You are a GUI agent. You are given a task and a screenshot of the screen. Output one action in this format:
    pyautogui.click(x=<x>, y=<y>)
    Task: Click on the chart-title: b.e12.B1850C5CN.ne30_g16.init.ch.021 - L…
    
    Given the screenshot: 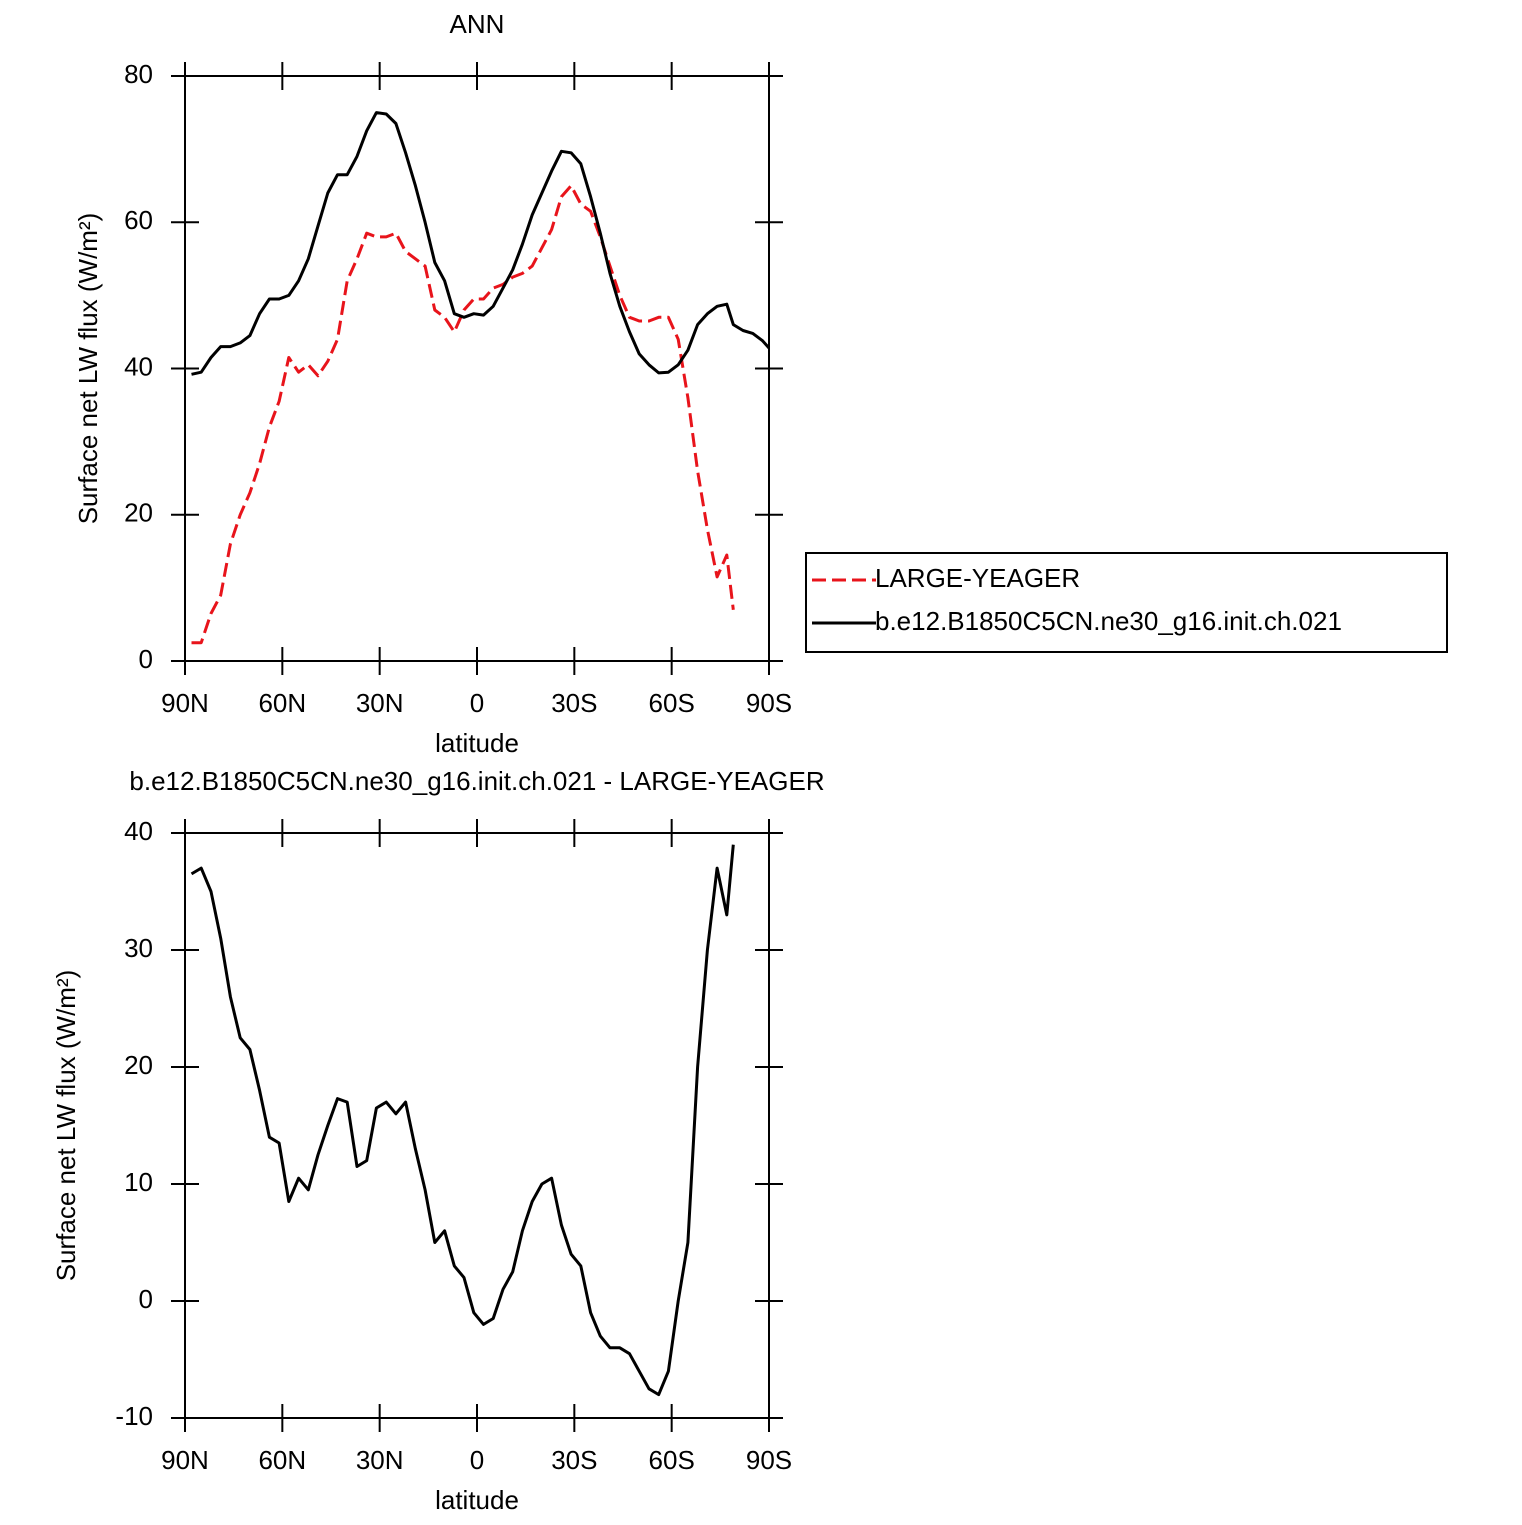 What is the action you would take?
    pyautogui.click(x=476, y=781)
    